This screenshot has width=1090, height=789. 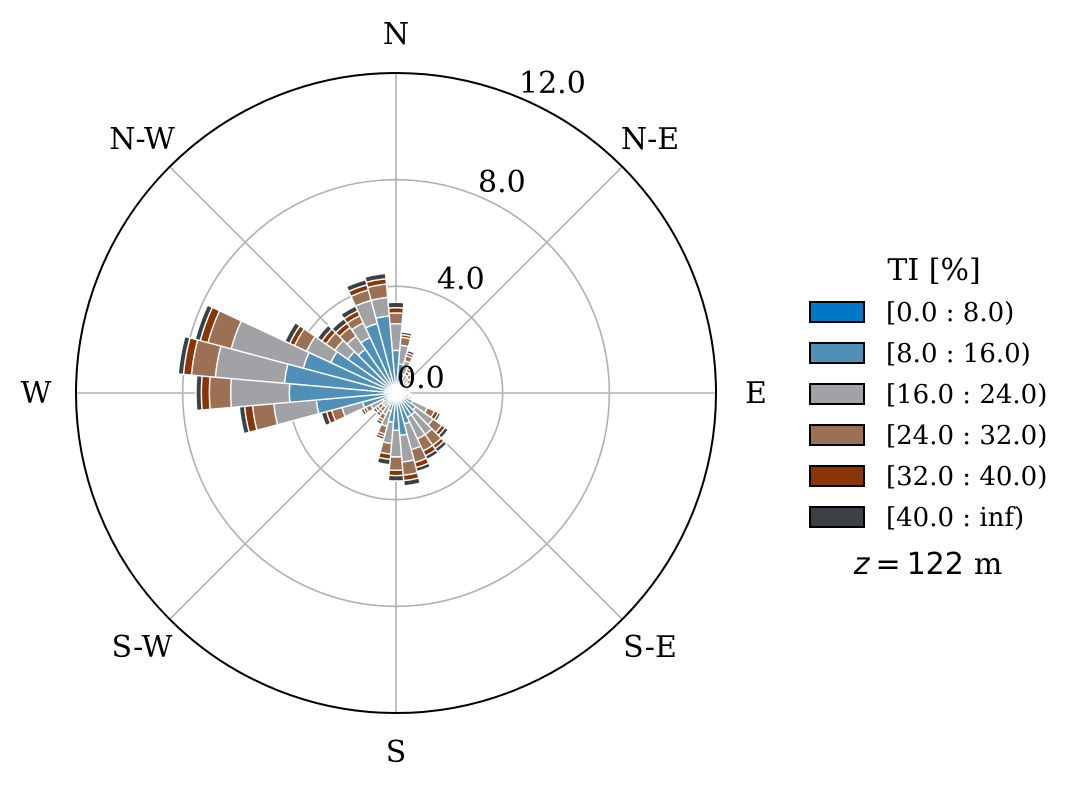 What do you see at coordinates (461, 279) in the screenshot?
I see `radial-tick-label: 4.0` at bounding box center [461, 279].